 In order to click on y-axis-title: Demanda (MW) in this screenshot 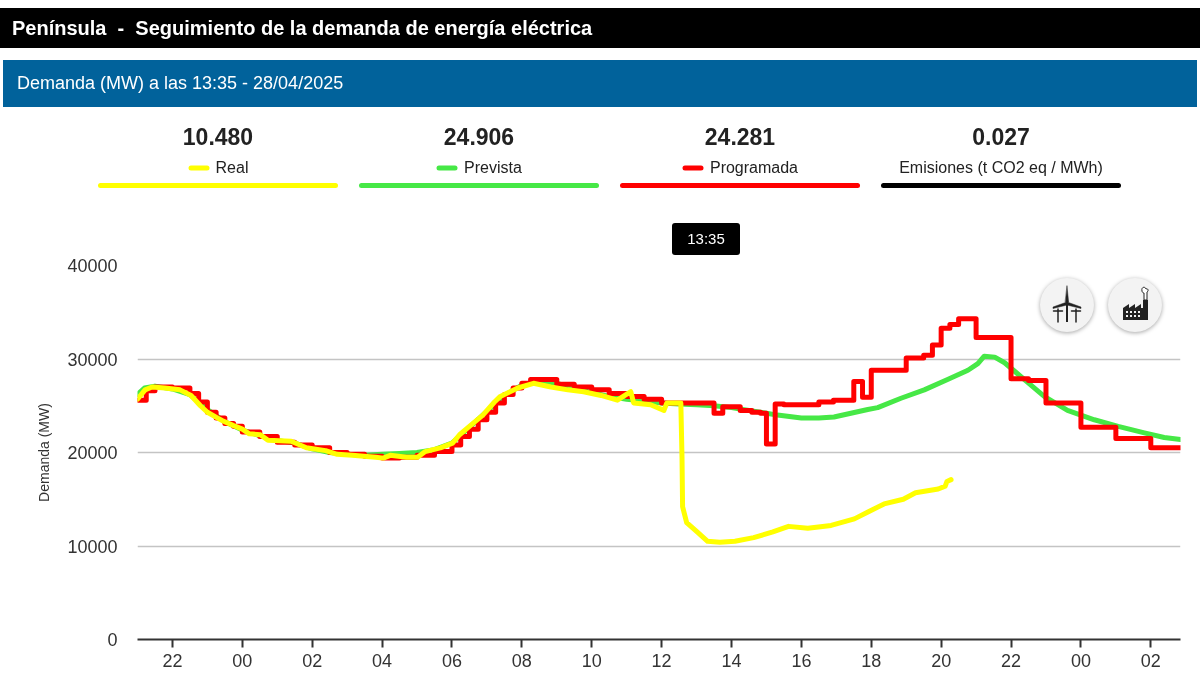, I will do `click(44, 452)`.